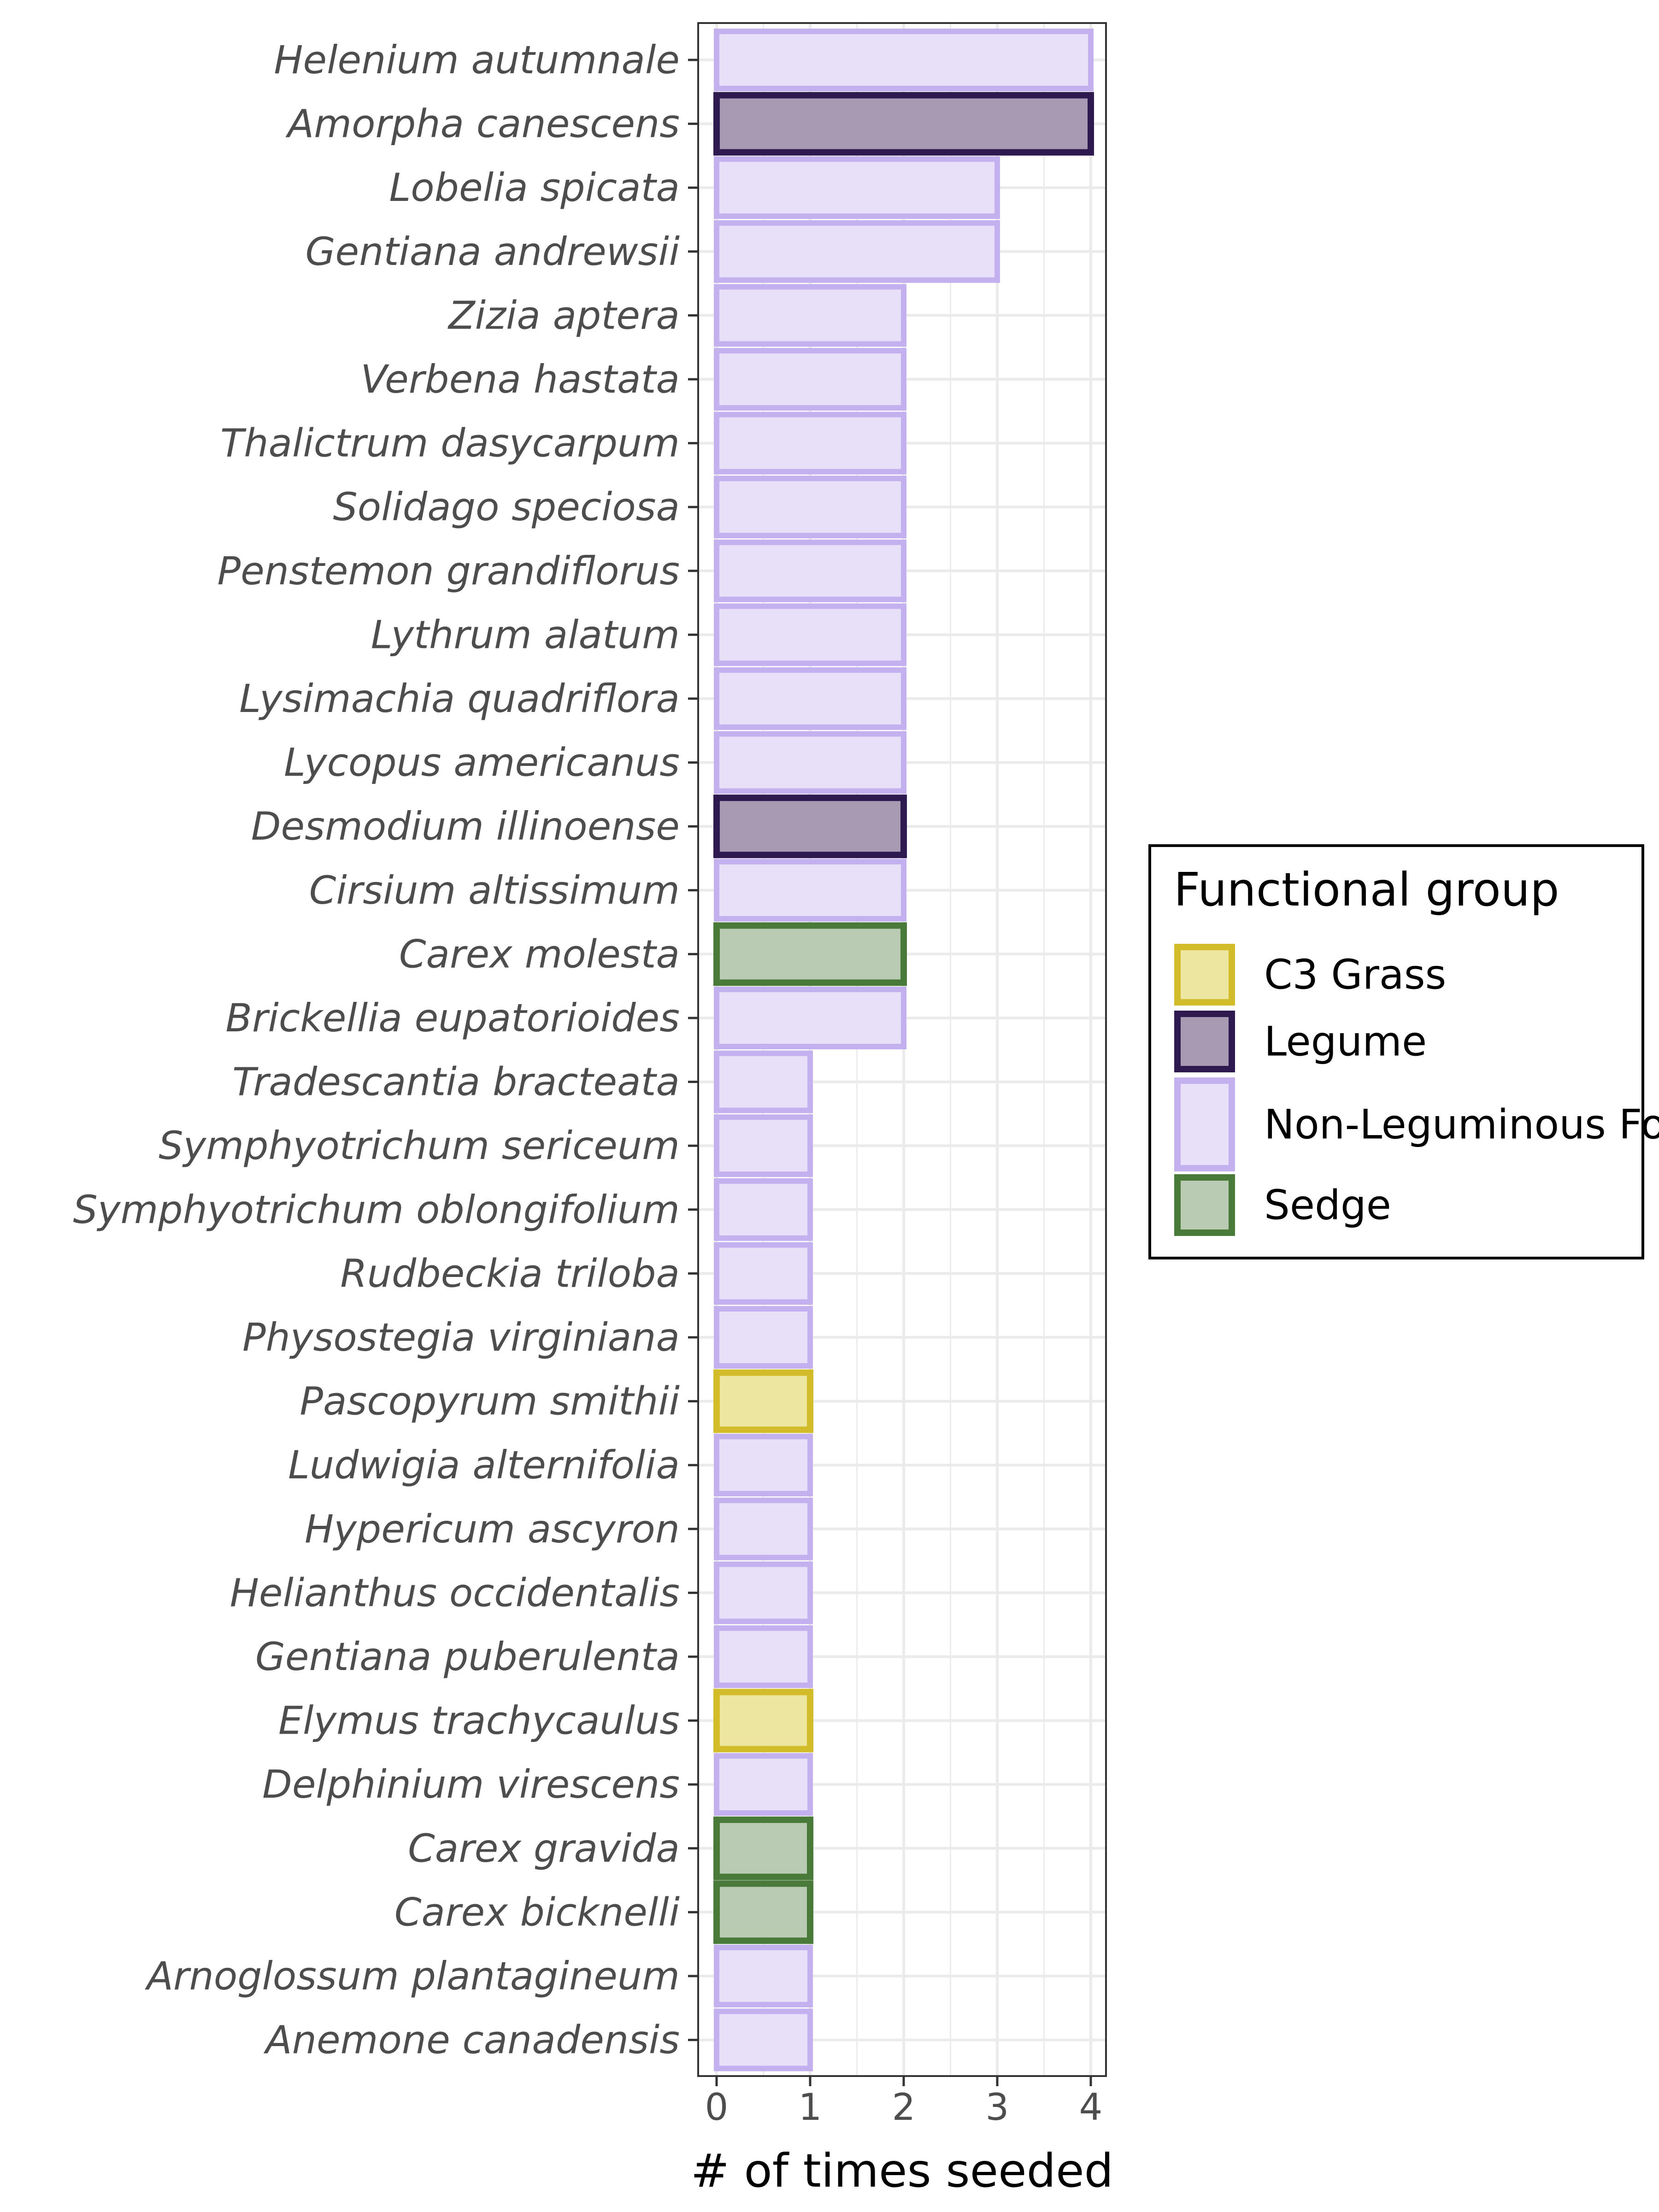 The height and width of the screenshot is (2212, 1659). What do you see at coordinates (465, 826) in the screenshot?
I see `y-tick-label: Desmodium illinoense` at bounding box center [465, 826].